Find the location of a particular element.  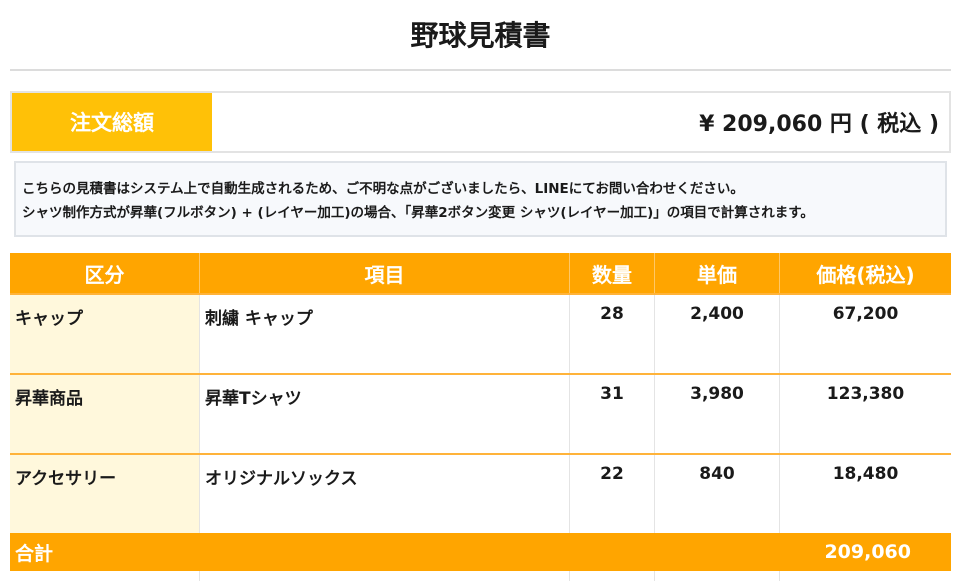

sum-label: 合計 is located at coordinates (34, 553).